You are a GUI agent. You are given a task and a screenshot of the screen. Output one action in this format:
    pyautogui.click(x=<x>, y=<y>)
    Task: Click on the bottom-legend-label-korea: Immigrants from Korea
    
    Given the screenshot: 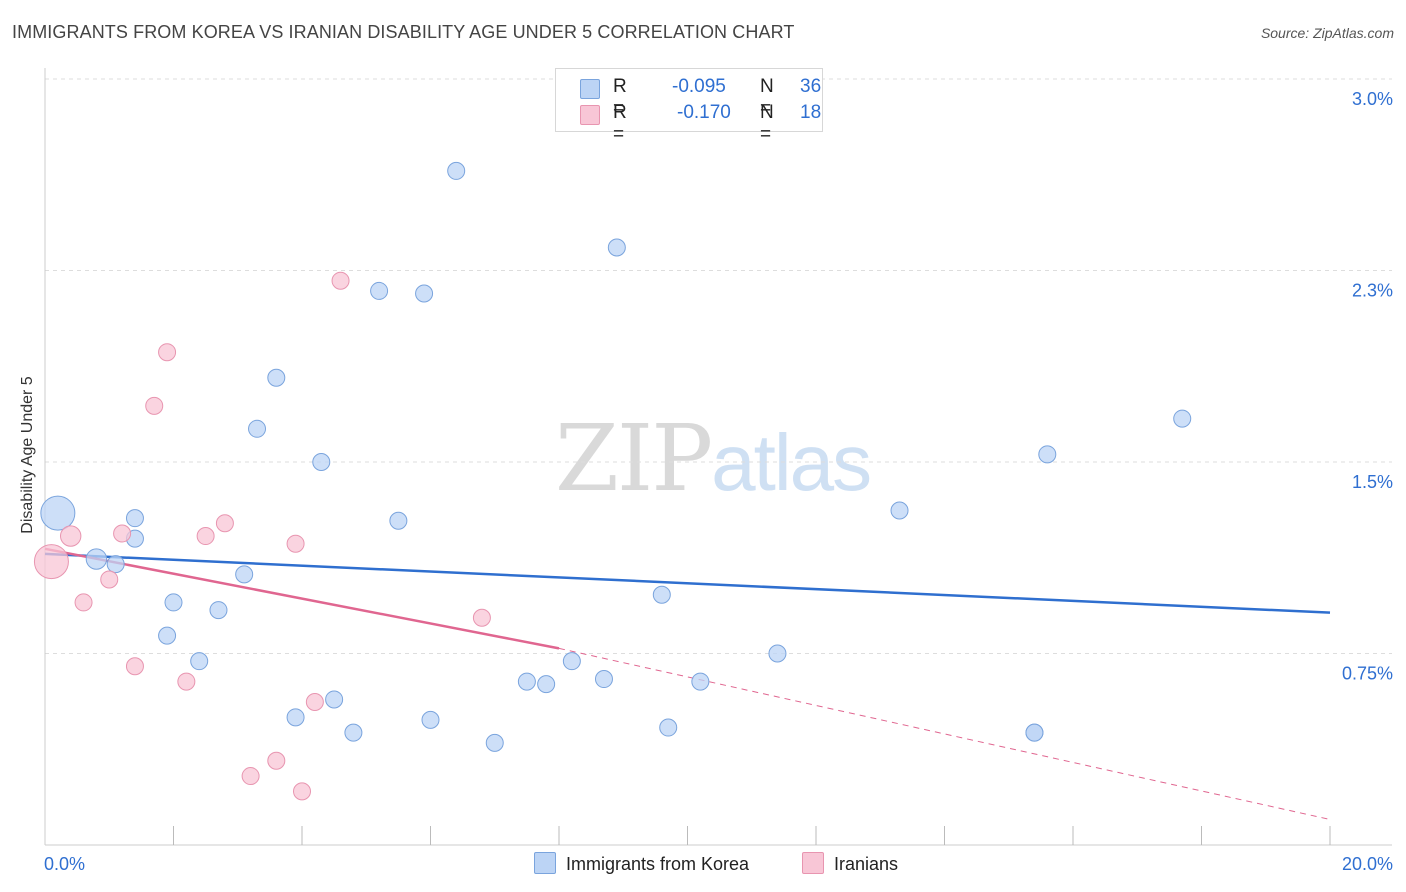 What is the action you would take?
    pyautogui.click(x=658, y=864)
    